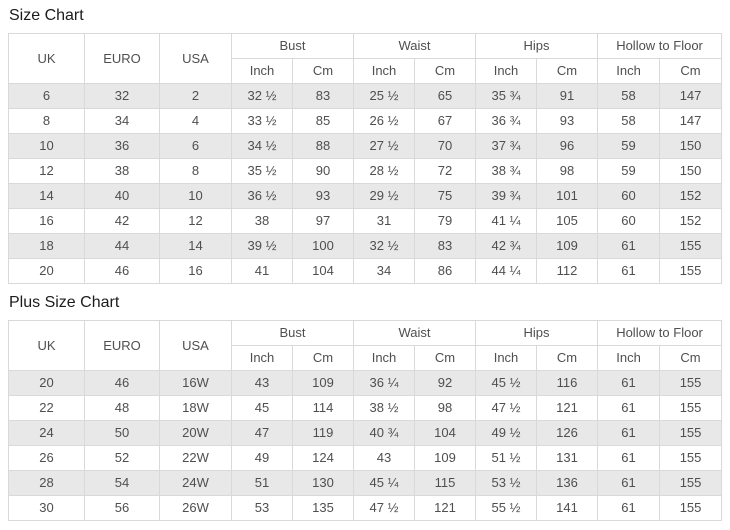 The height and width of the screenshot is (530, 730). I want to click on table-cell: 121, so click(445, 508).